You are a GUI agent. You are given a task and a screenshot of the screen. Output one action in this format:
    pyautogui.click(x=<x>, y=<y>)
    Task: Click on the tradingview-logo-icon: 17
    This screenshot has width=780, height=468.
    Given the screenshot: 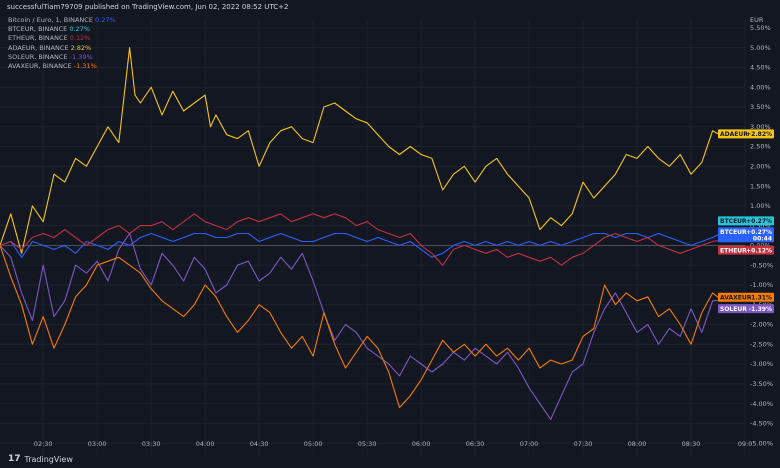 What is the action you would take?
    pyautogui.click(x=14, y=459)
    